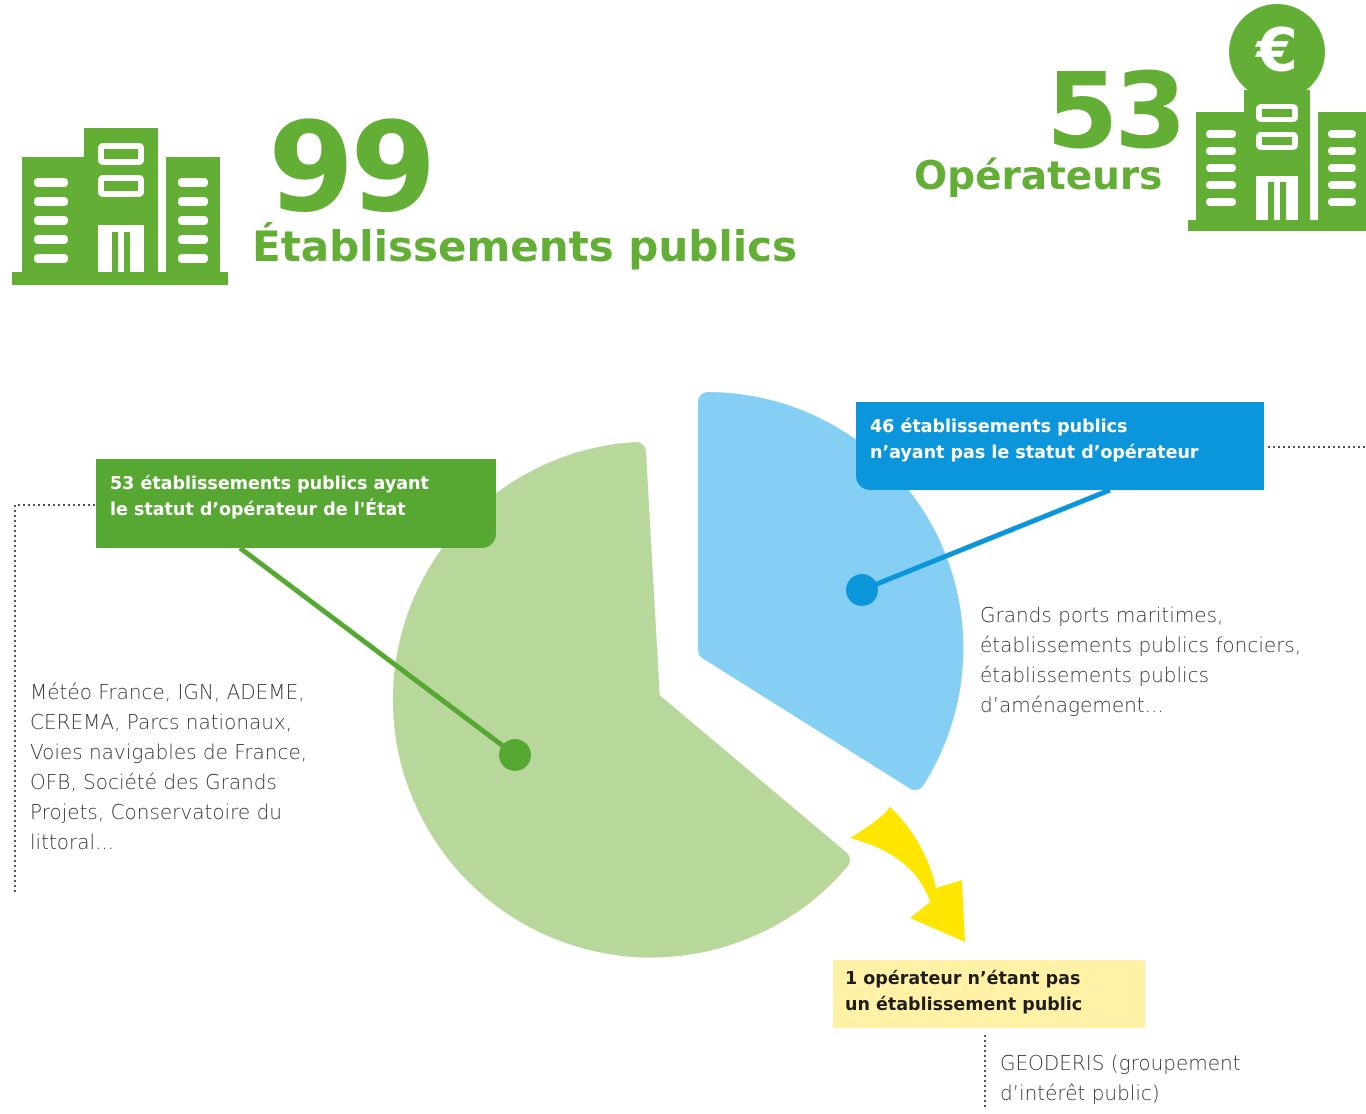 The height and width of the screenshot is (1114, 1366). Describe the element at coordinates (167, 692) in the screenshot. I see `description-line: Météo France, IGN, ADEME,` at that location.